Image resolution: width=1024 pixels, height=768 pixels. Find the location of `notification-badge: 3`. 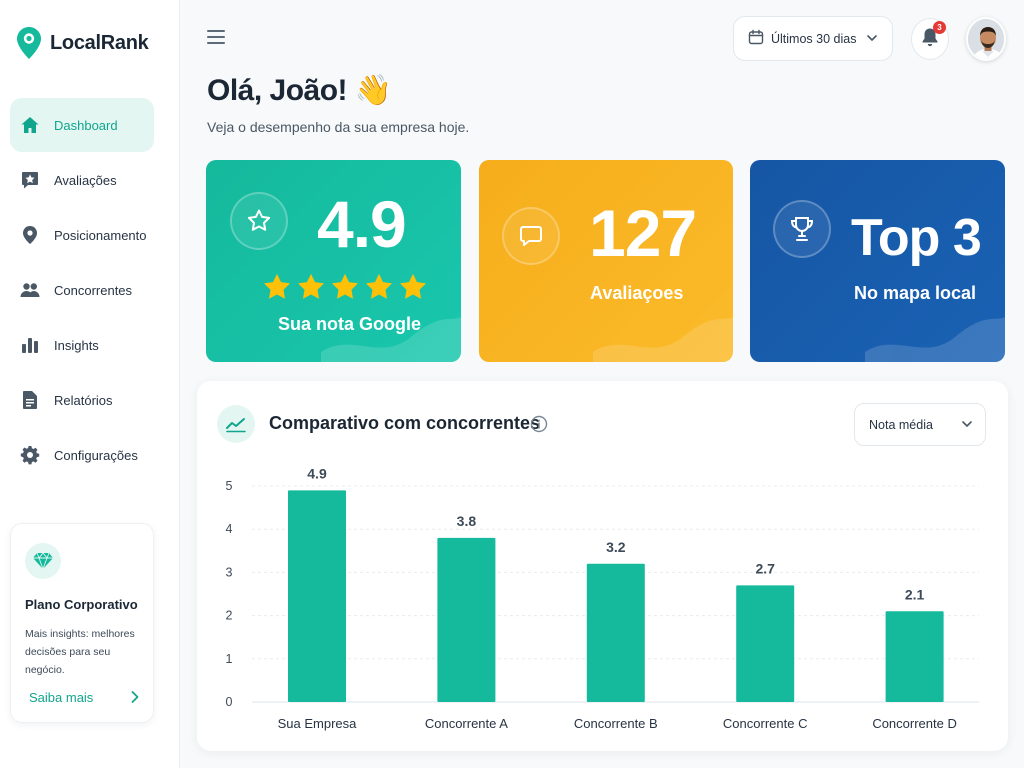

notification-badge: 3 is located at coordinates (939, 27).